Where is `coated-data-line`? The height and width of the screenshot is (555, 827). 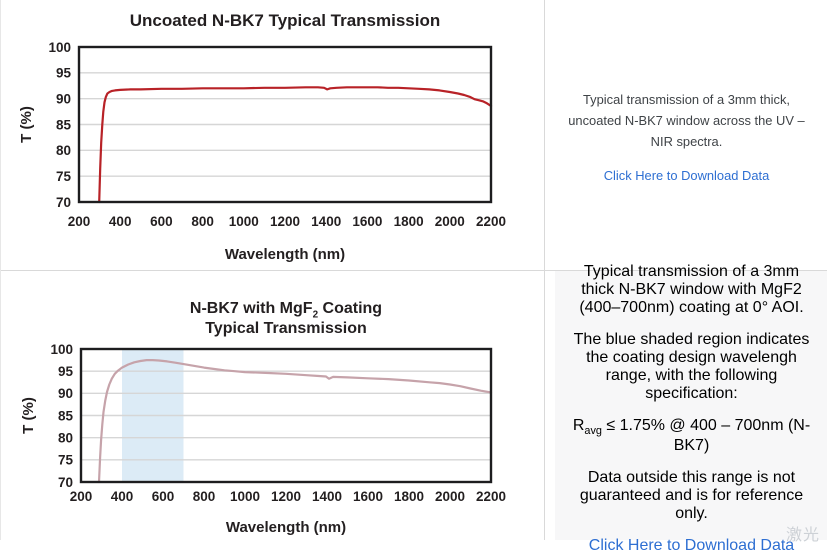 coated-data-line is located at coordinates (295, 421).